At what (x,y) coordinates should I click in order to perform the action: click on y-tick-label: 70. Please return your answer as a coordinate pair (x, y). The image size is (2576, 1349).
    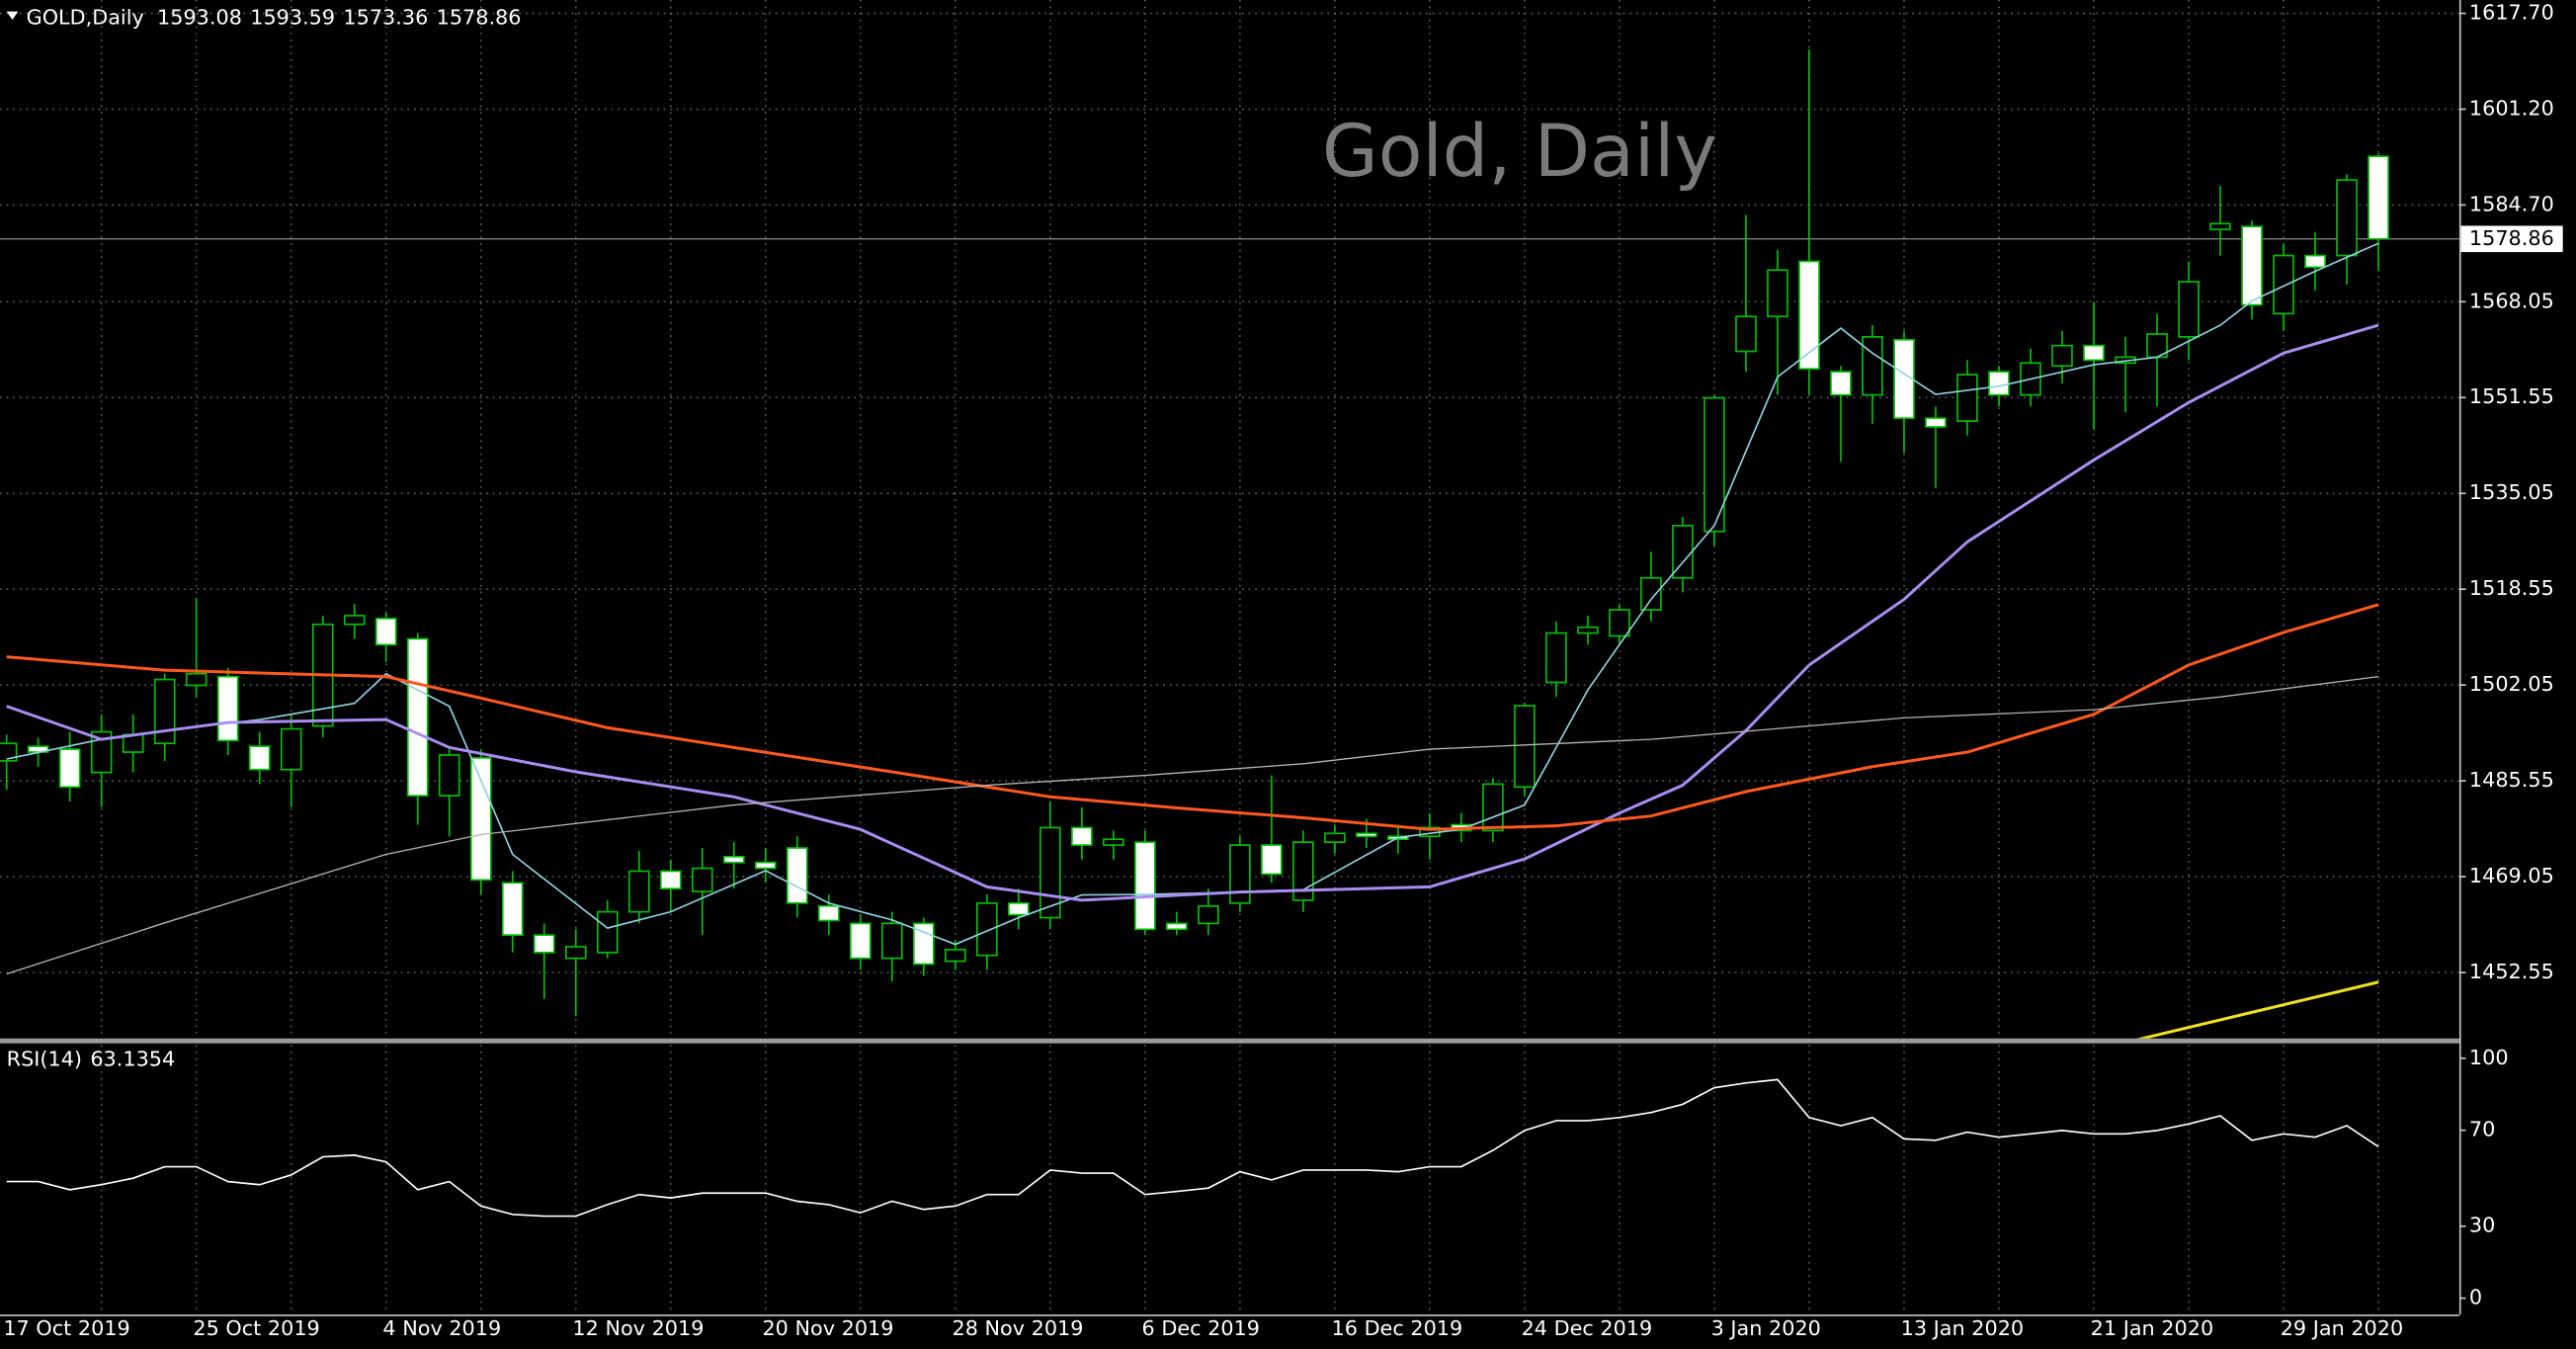
    Looking at the image, I should click on (2482, 1129).